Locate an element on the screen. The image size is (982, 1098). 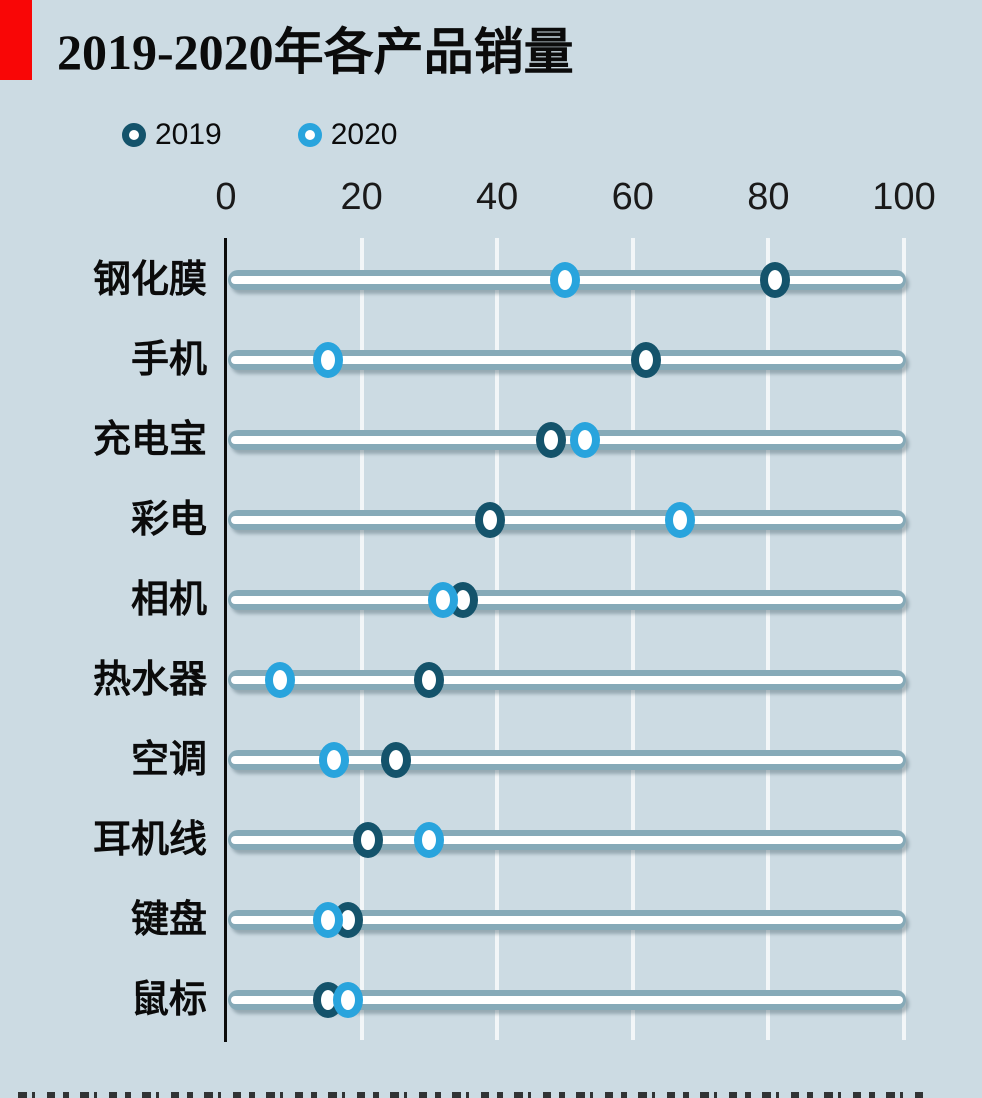
legend-label-2020: 2020 is located at coordinates (364, 134).